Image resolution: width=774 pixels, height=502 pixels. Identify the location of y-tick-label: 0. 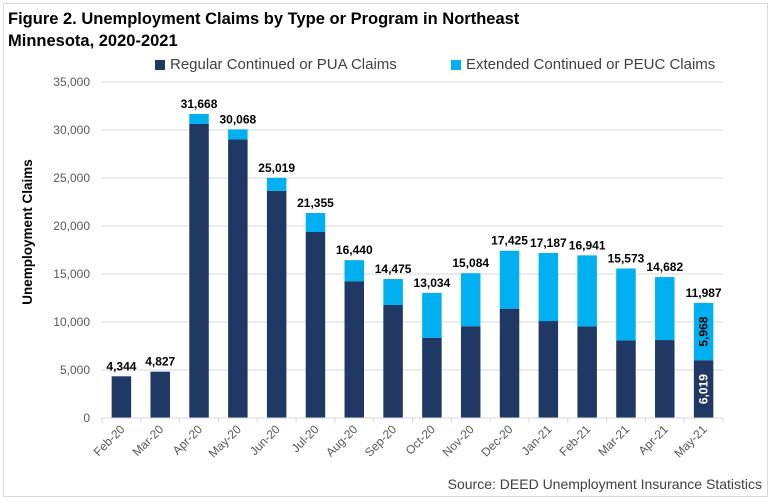
(86, 418).